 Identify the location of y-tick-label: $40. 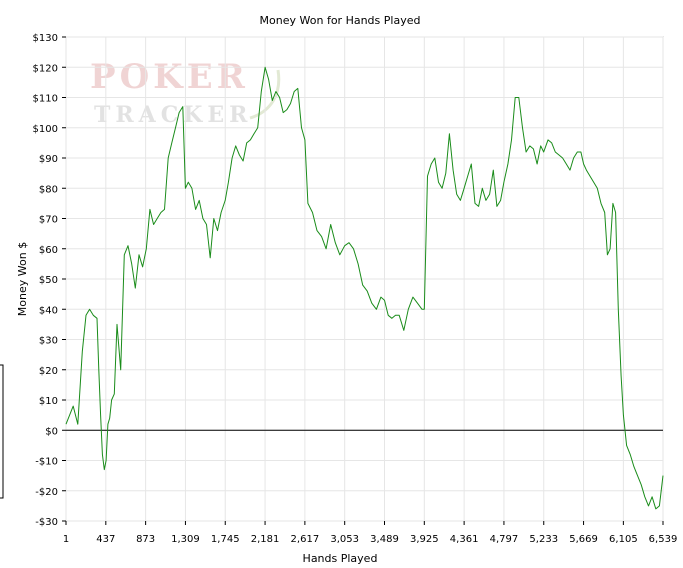
(48, 310).